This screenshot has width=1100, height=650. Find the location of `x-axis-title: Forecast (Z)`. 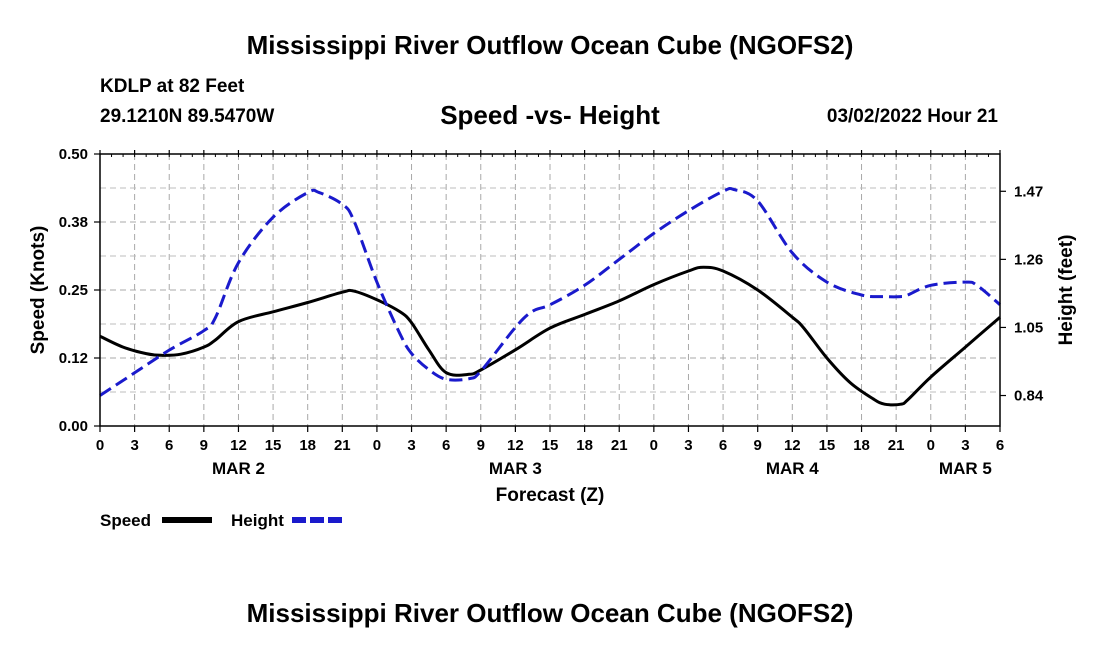

x-axis-title: Forecast (Z) is located at coordinates (550, 495).